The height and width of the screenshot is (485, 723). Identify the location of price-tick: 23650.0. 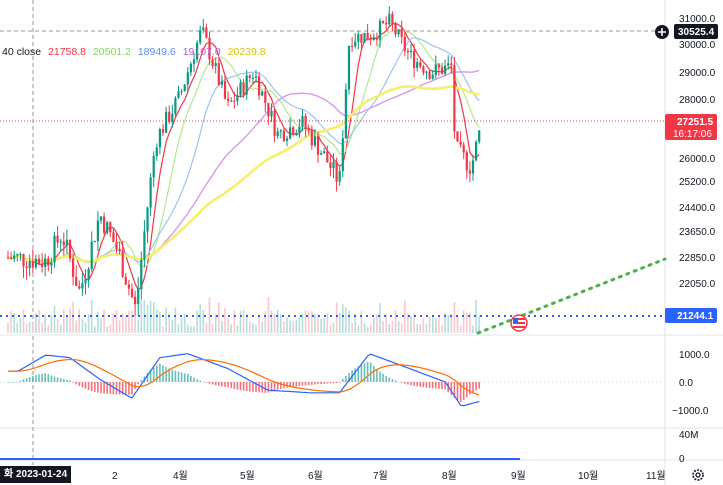
(697, 232).